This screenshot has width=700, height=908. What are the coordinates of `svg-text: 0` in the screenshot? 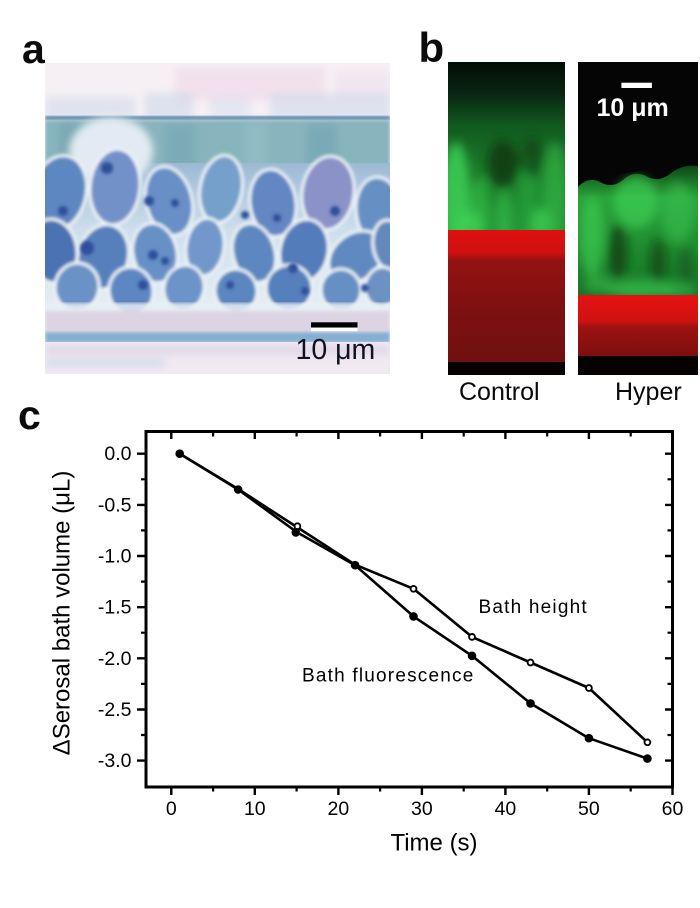 It's located at (171, 809).